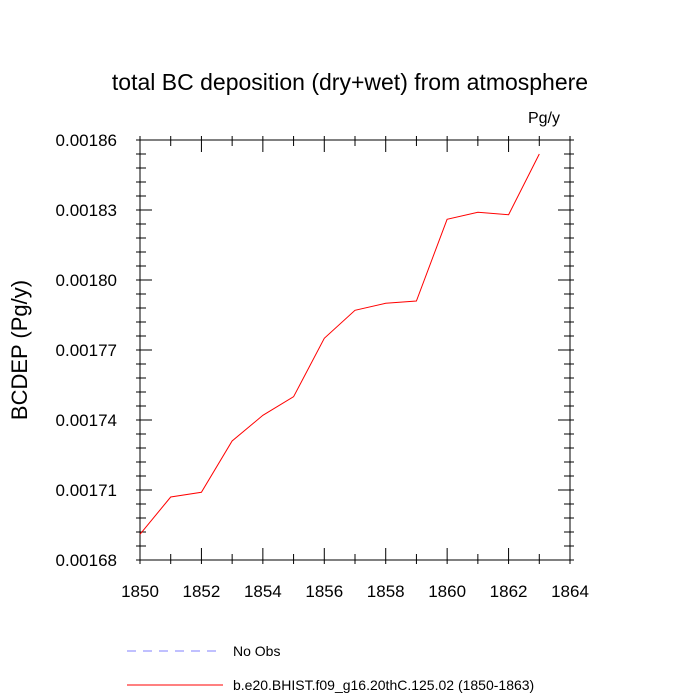  Describe the element at coordinates (140, 591) in the screenshot. I see `x-tick-label: 1850` at that location.